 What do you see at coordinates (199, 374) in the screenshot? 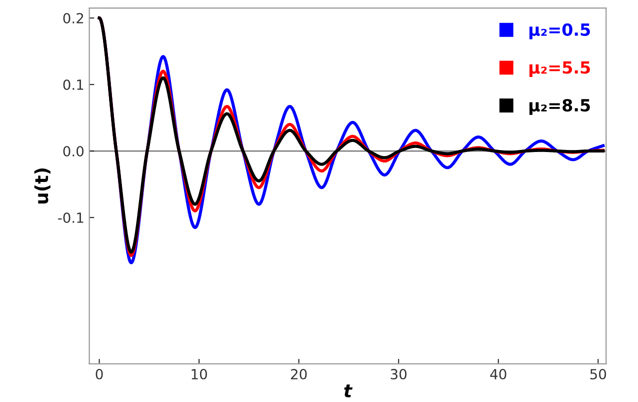
I see `x-tick-label: 10` at bounding box center [199, 374].